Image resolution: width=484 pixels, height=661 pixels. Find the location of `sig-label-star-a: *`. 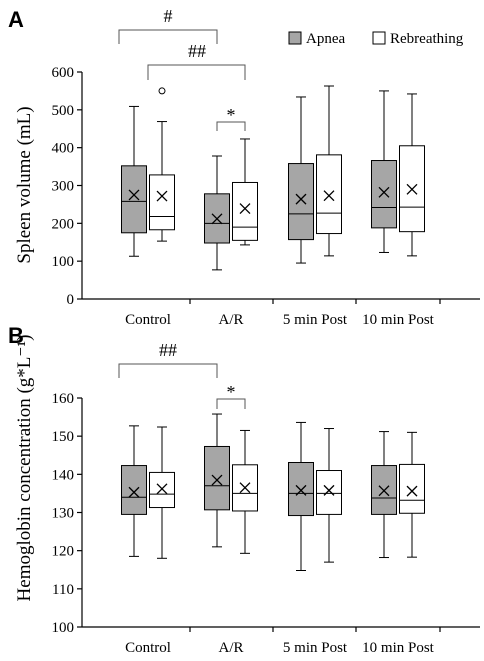

sig-label-star-a: * is located at coordinates (231, 115).